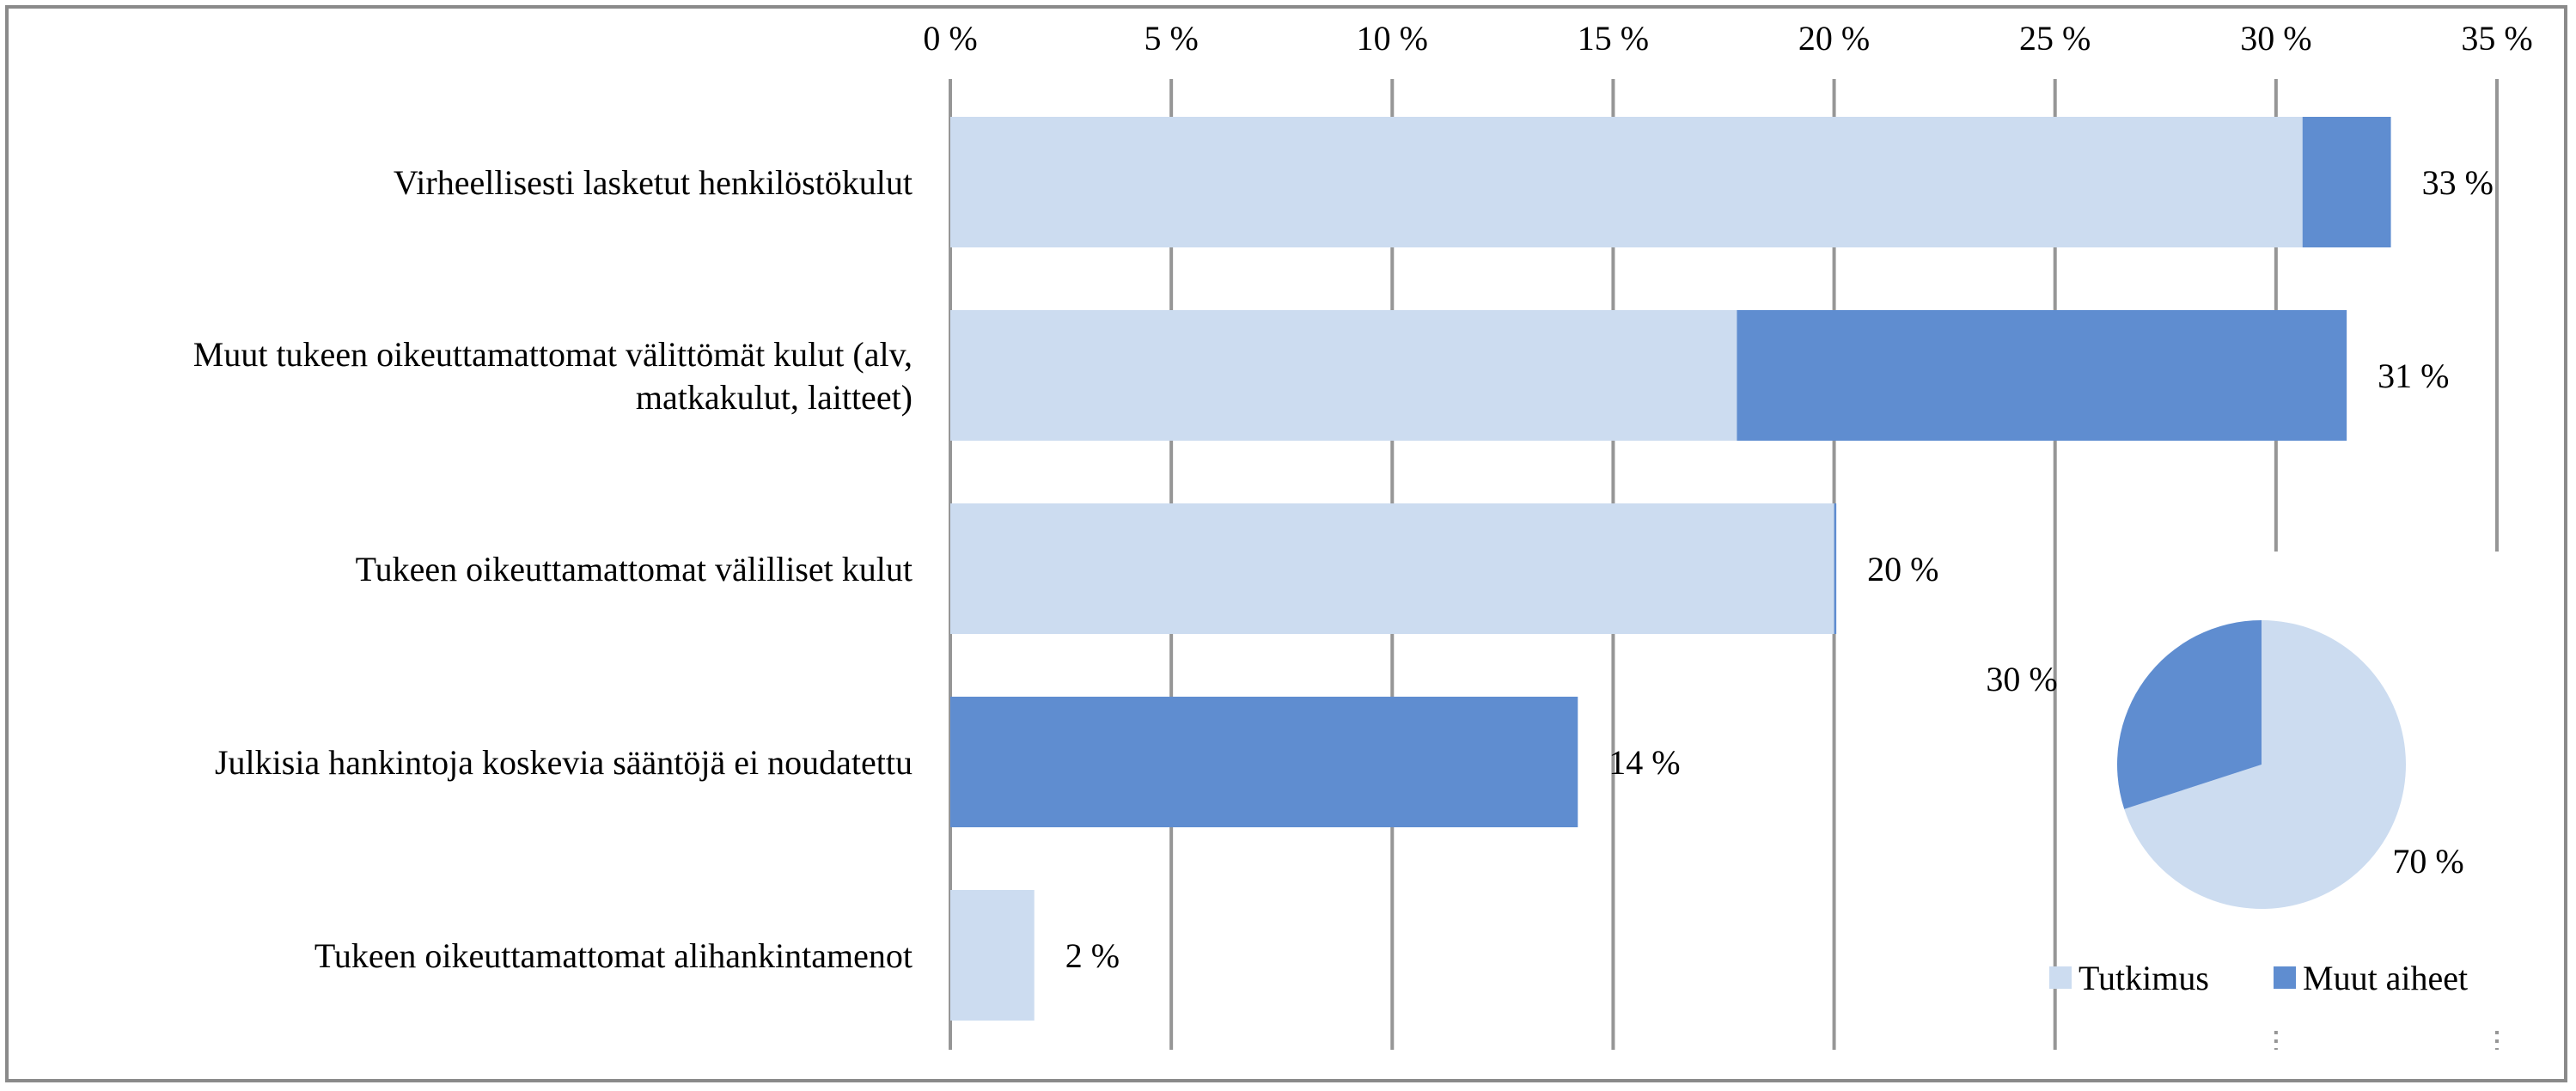 Image resolution: width=2576 pixels, height=1091 pixels. I want to click on pie-slice-label: 30 %, so click(2022, 679).